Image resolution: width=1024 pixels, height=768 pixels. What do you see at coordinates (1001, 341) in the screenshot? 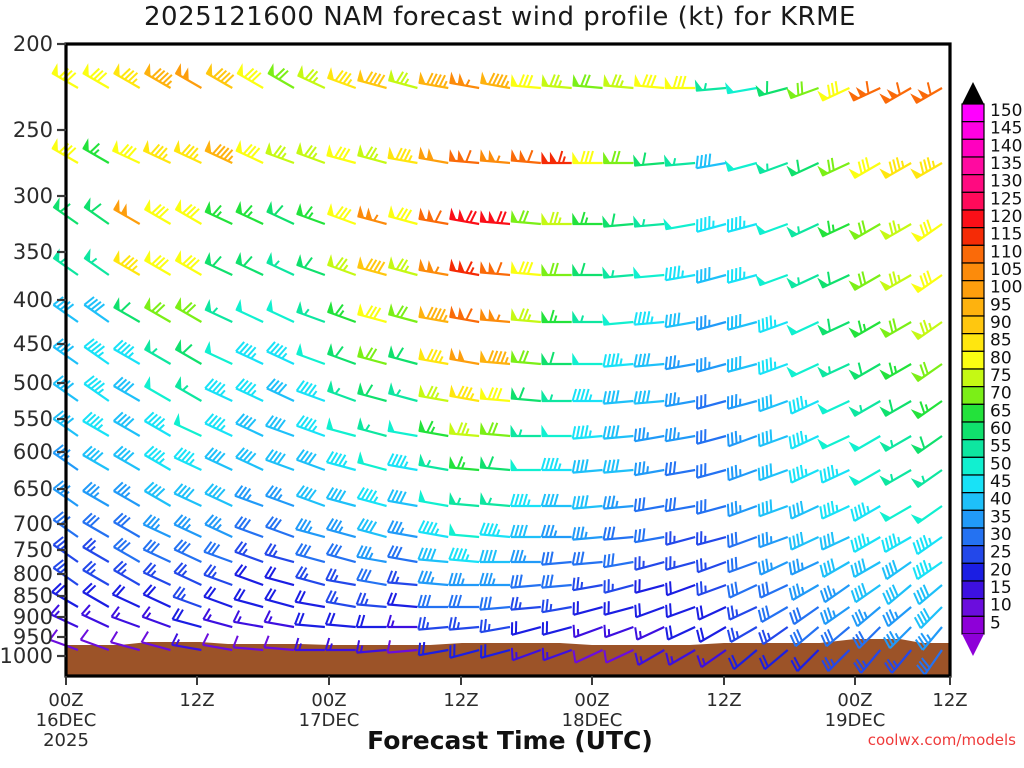
I see `colorbar-tick-label: 85` at bounding box center [1001, 341].